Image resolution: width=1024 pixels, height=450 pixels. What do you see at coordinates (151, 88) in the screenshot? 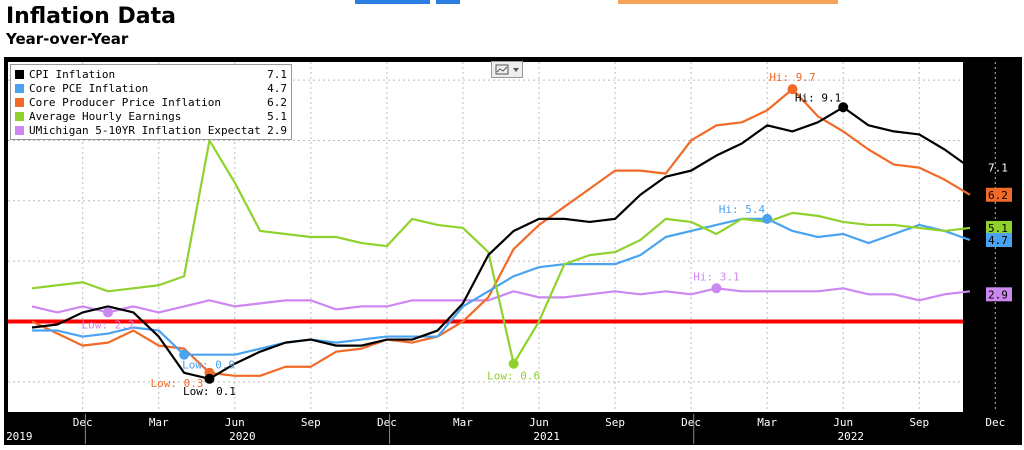
I see `legend-item: Core PCE Inflation 4.7` at bounding box center [151, 88].